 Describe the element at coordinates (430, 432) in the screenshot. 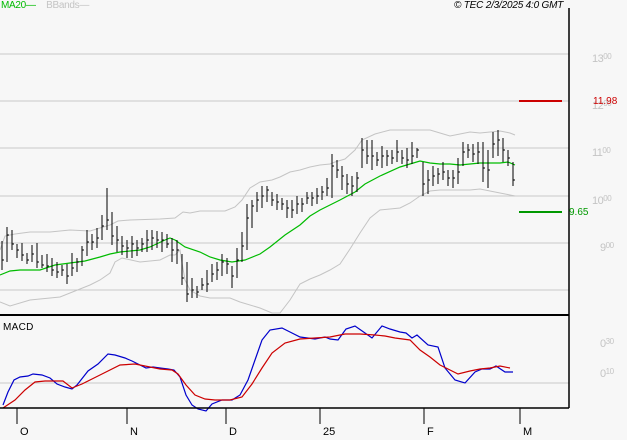

I see `x-axis-label-feb: F` at that location.